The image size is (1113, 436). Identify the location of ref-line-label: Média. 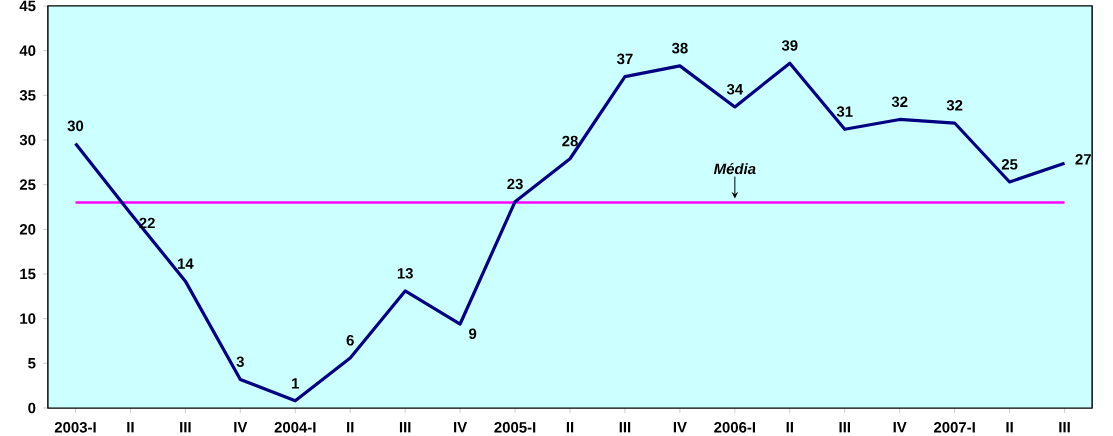
(734, 169).